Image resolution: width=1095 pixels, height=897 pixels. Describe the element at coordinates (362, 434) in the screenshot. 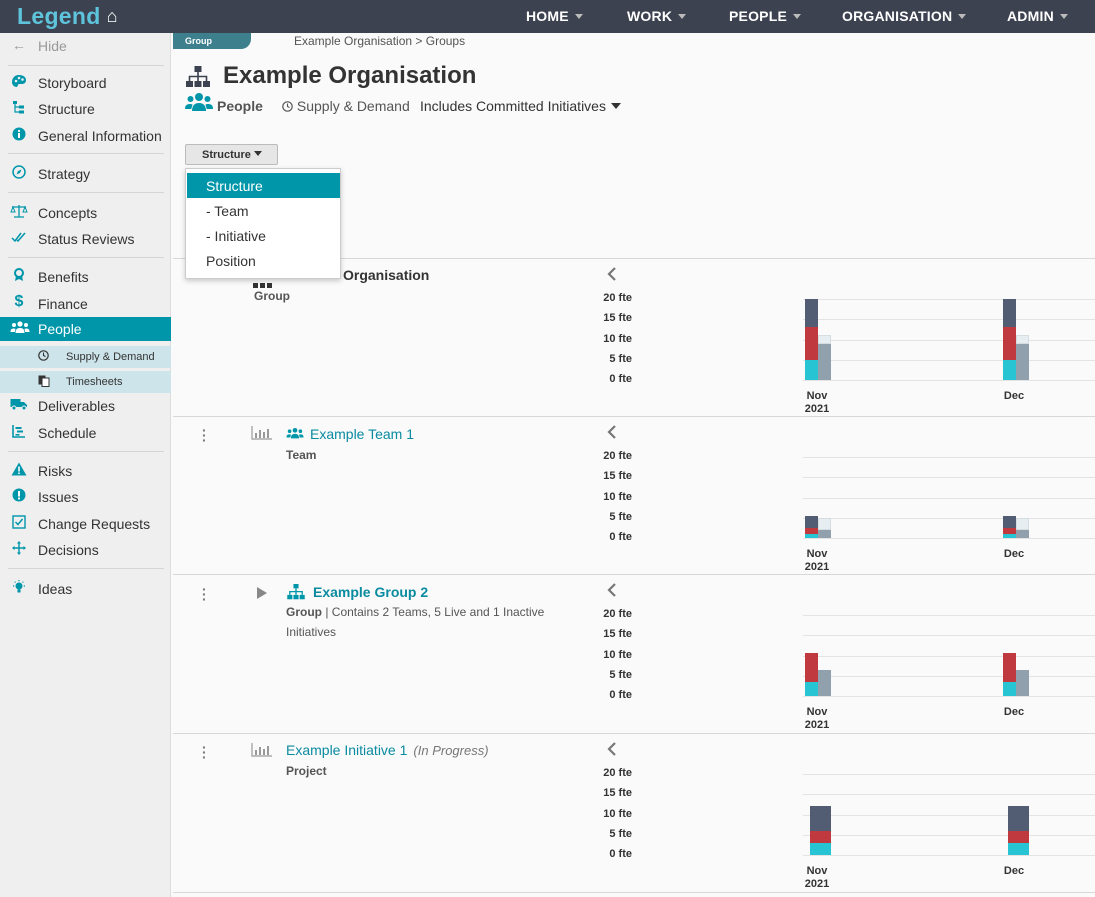

I see `row-name-link: Example Team 1` at that location.